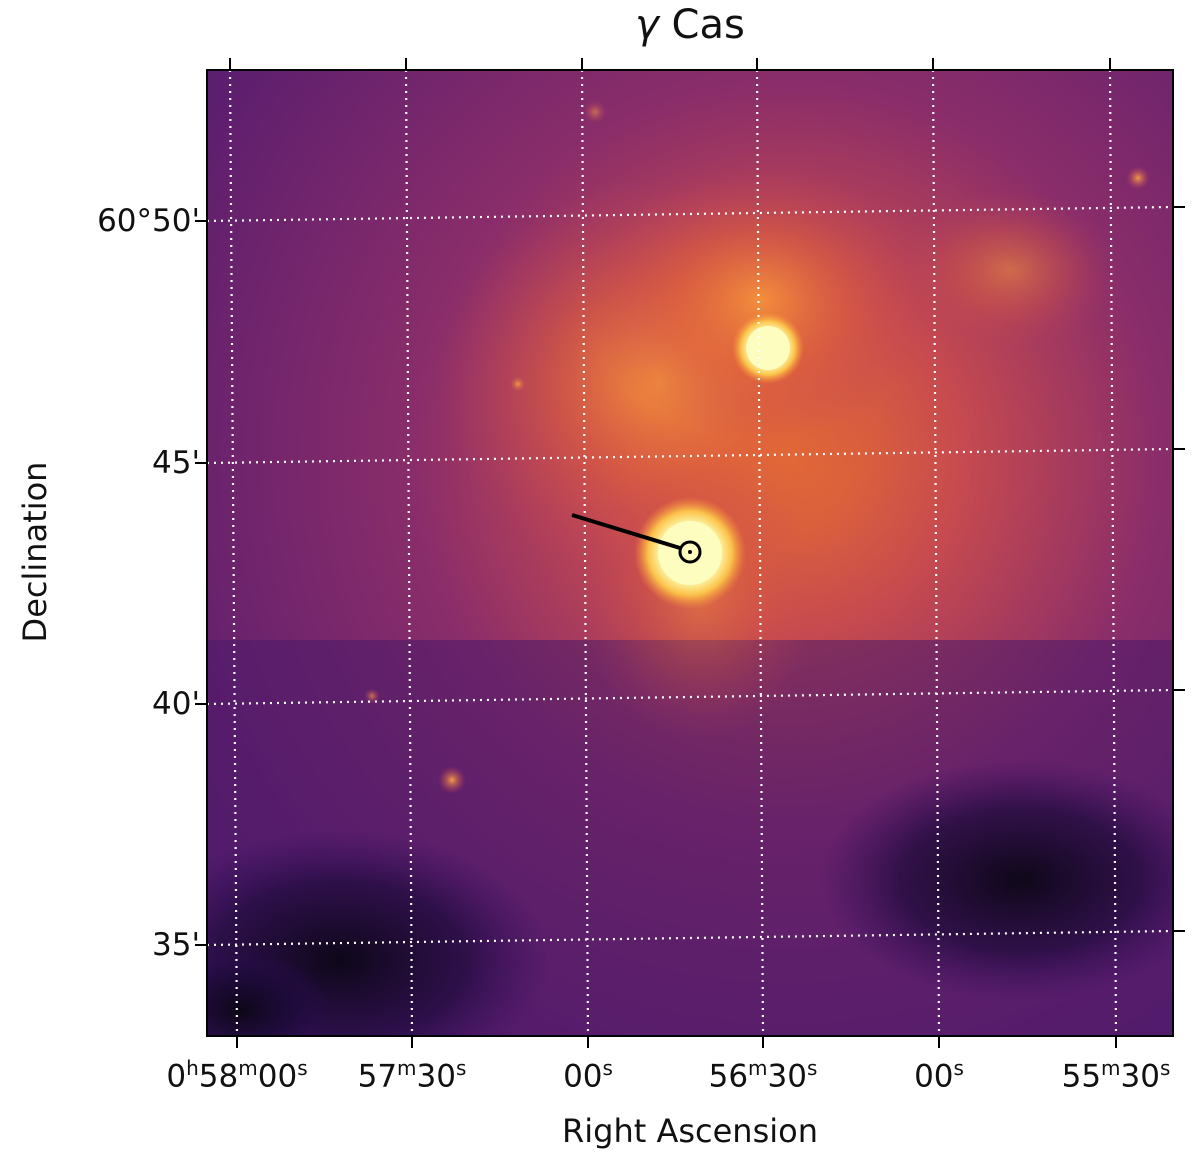 The height and width of the screenshot is (1158, 1200). Describe the element at coordinates (690, 1131) in the screenshot. I see `x-axis-label: Right Ascension` at that location.